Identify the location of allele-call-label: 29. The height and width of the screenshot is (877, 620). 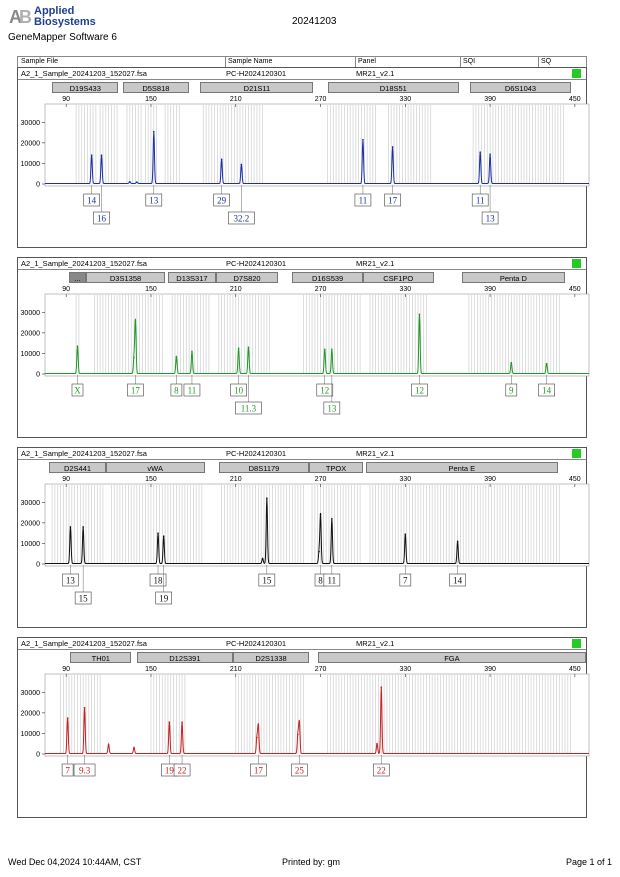
(222, 201).